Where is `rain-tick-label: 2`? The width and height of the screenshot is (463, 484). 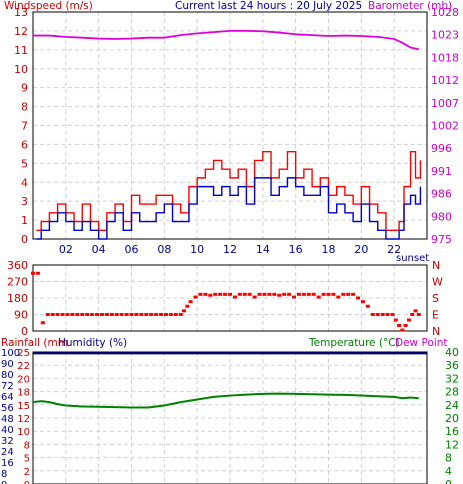 rain-tick-label: 2 is located at coordinates (27, 472).